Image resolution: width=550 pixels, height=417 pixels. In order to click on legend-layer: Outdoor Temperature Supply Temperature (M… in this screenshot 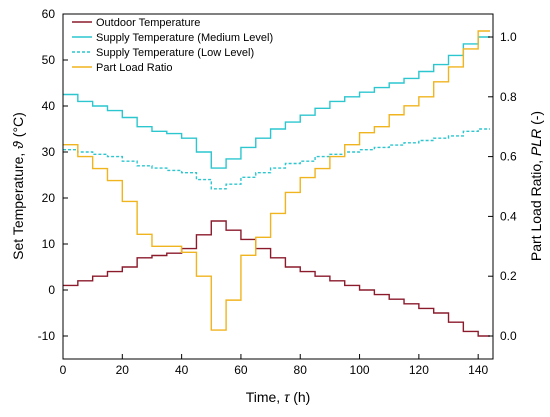, I will do `click(172, 45)`.